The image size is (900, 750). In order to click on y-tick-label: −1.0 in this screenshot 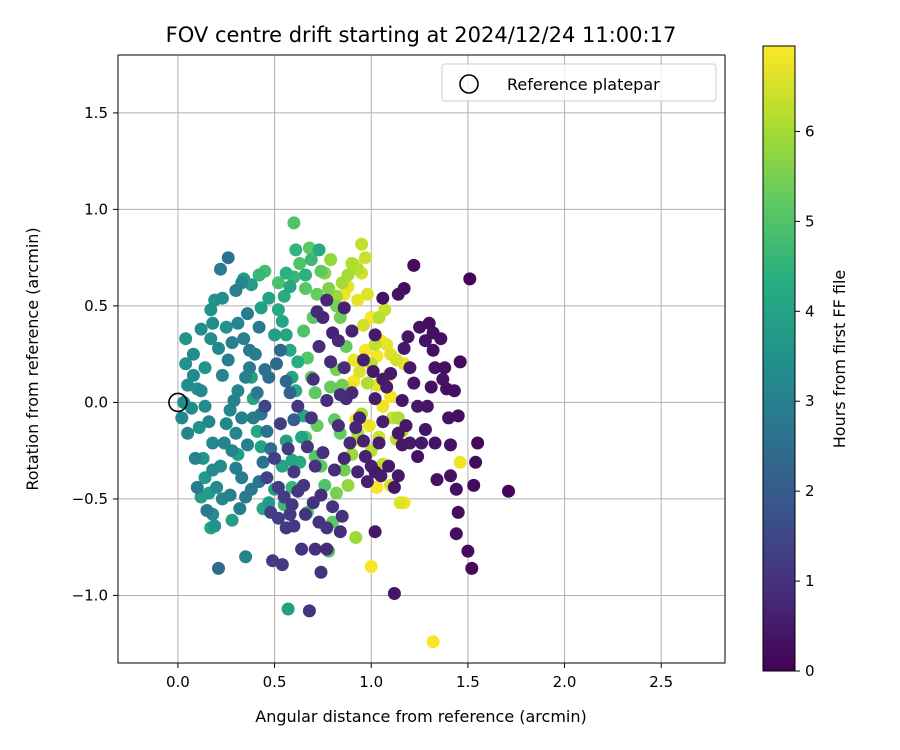, I will do `click(90, 595)`.